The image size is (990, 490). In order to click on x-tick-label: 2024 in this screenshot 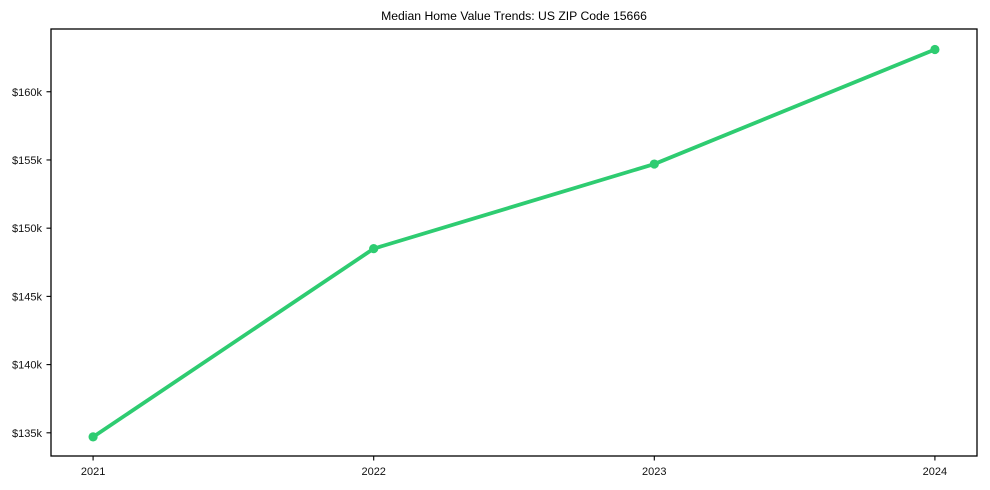, I will do `click(935, 472)`.